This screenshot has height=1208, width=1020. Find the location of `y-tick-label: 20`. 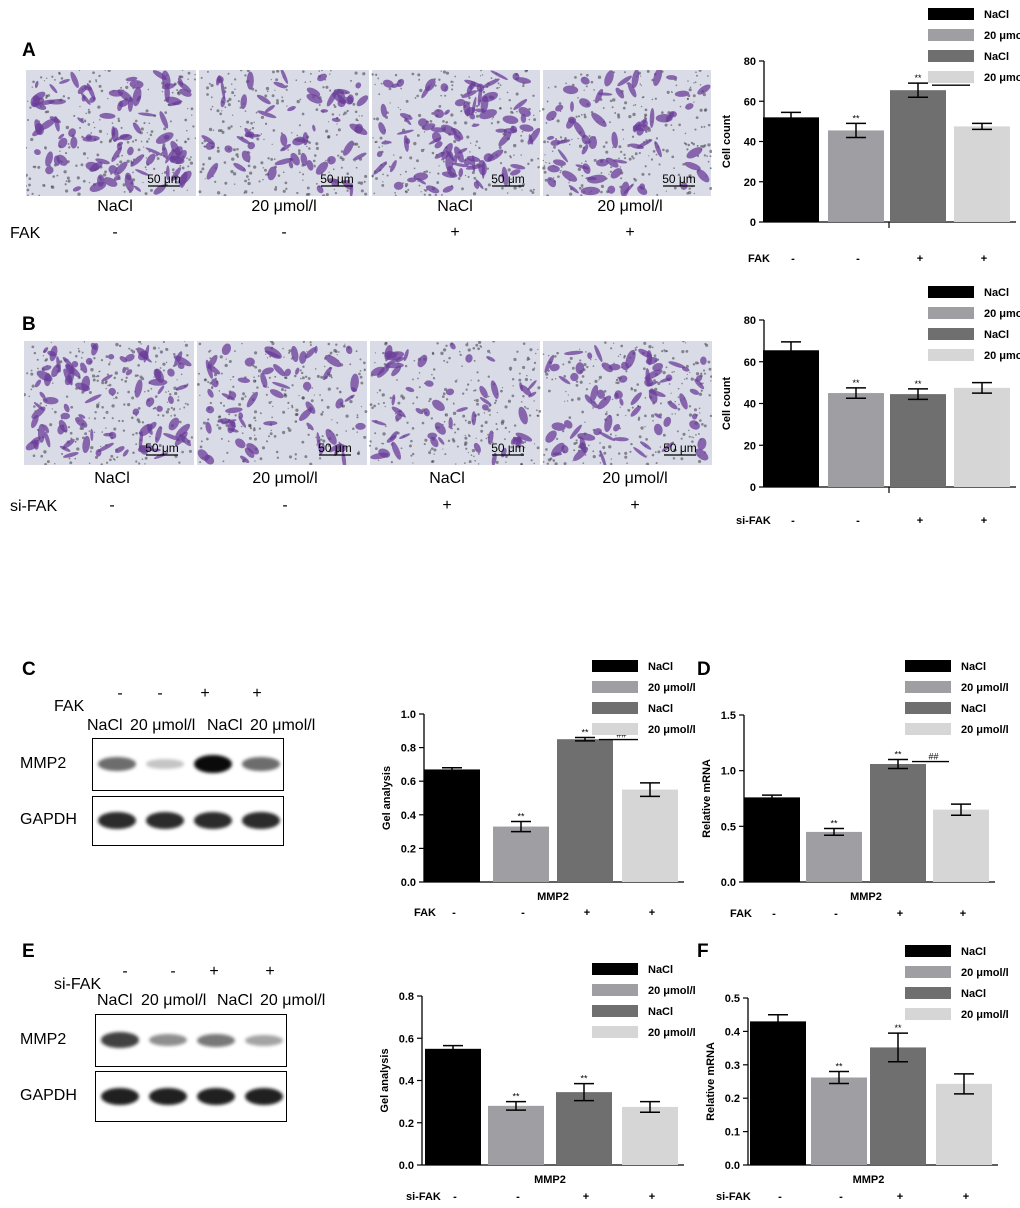

y-tick-label: 20 is located at coordinates (750, 183).